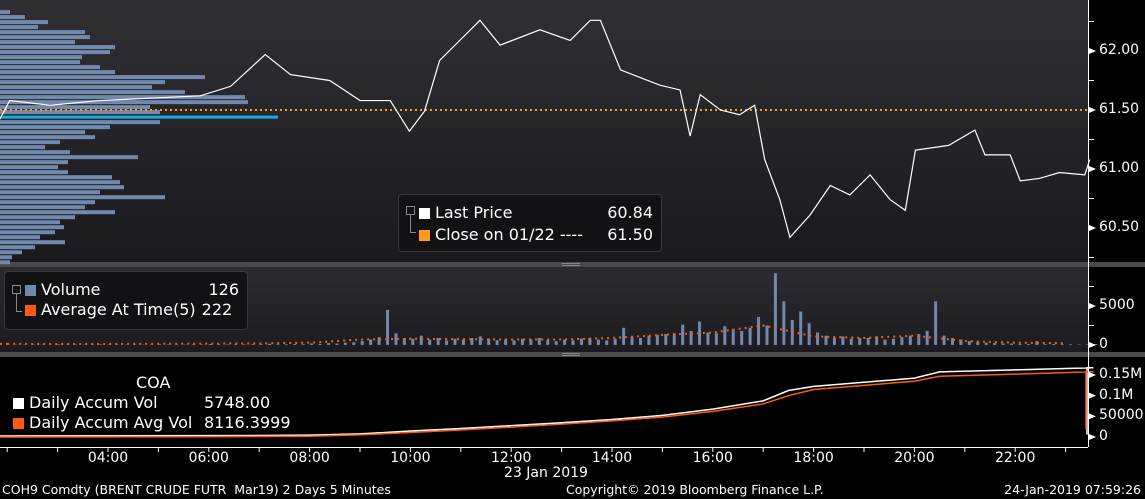  I want to click on x-tick-label: 04:00, so click(108, 458).